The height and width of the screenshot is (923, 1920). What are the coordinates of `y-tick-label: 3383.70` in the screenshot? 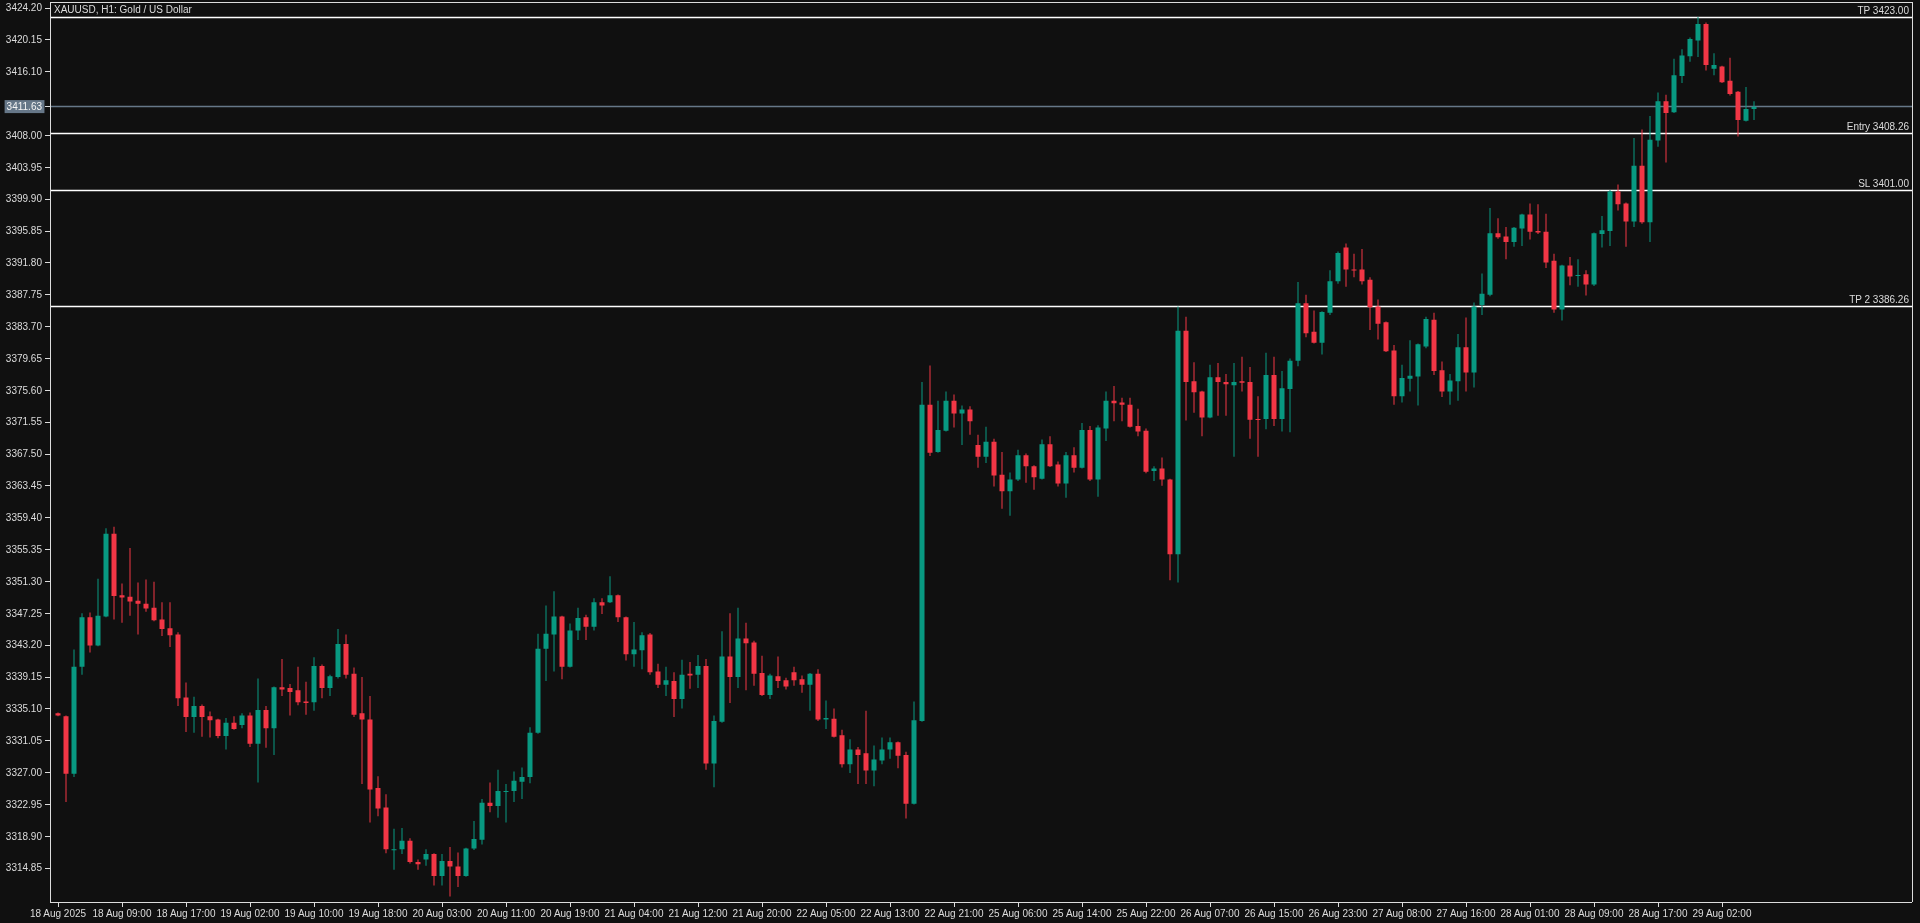 It's located at (24, 326).